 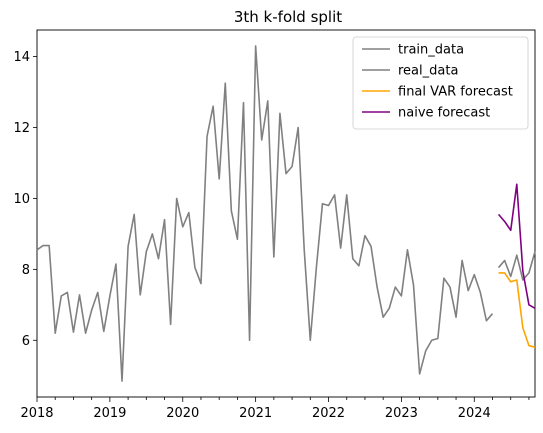 What do you see at coordinates (328, 413) in the screenshot?
I see `x-tick-label: 2022` at bounding box center [328, 413].